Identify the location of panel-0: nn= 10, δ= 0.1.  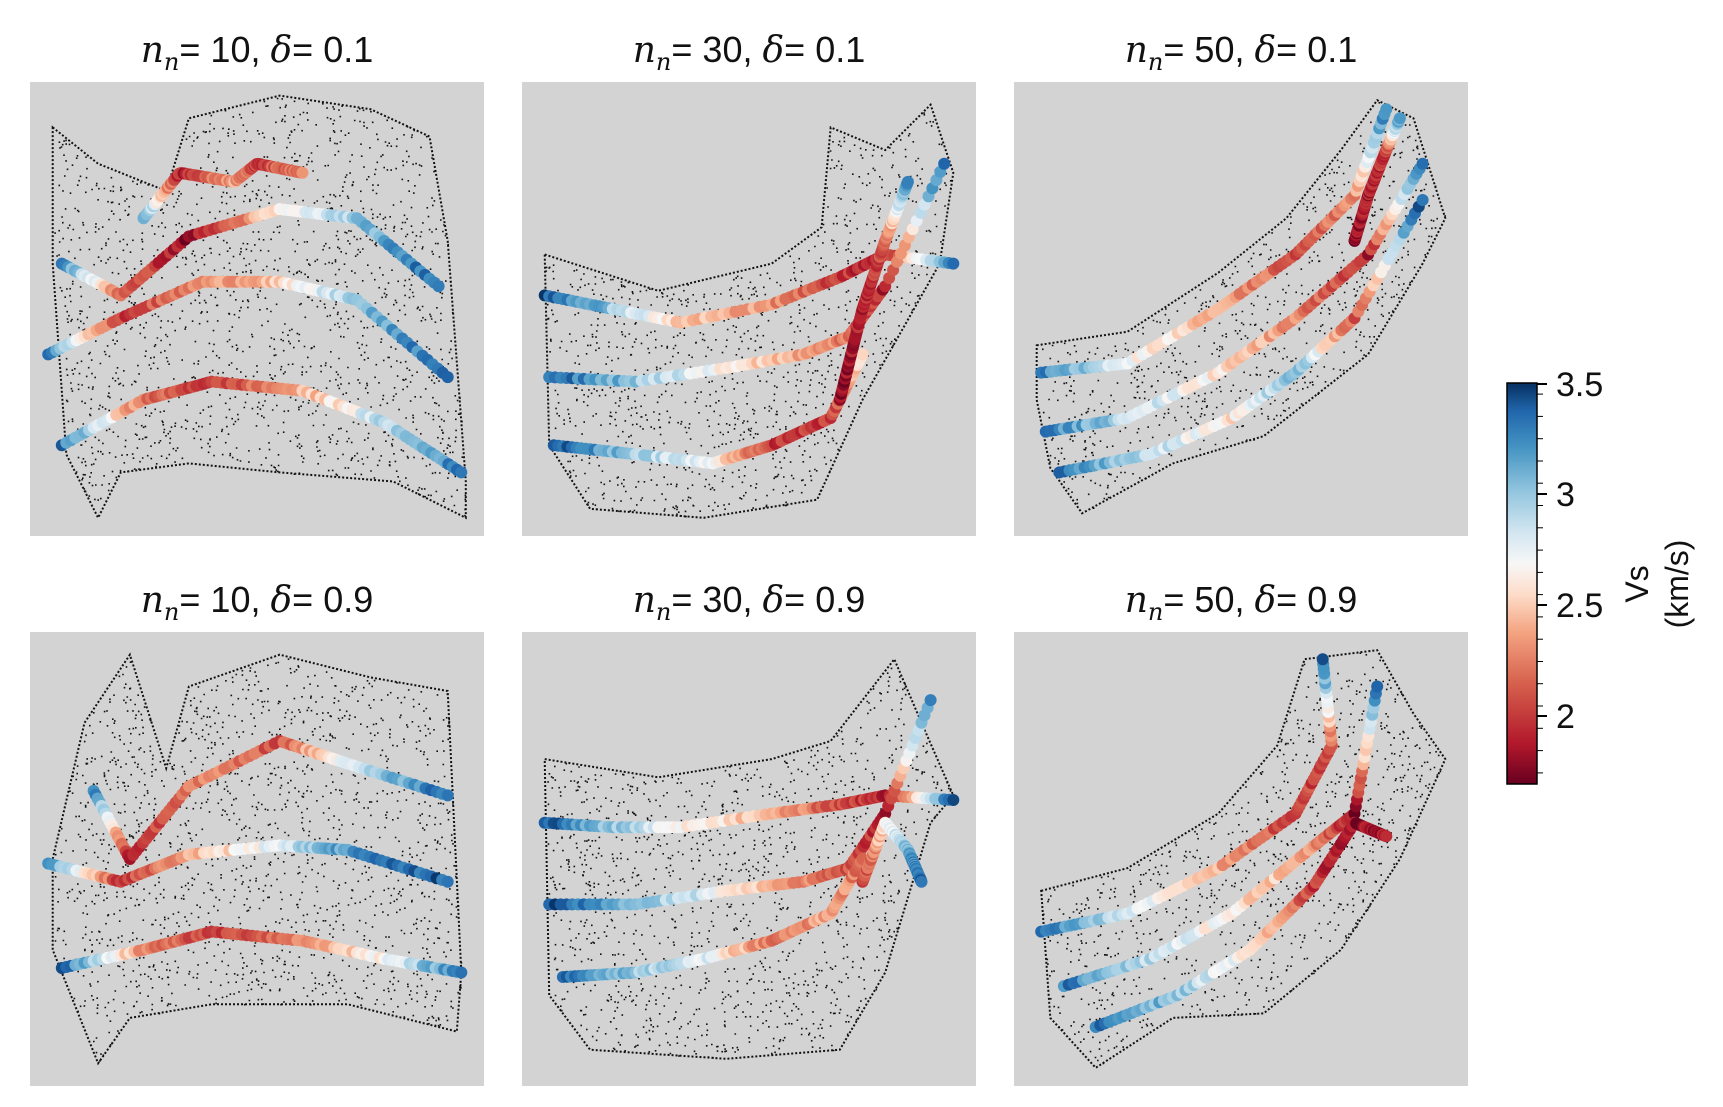
(257, 282).